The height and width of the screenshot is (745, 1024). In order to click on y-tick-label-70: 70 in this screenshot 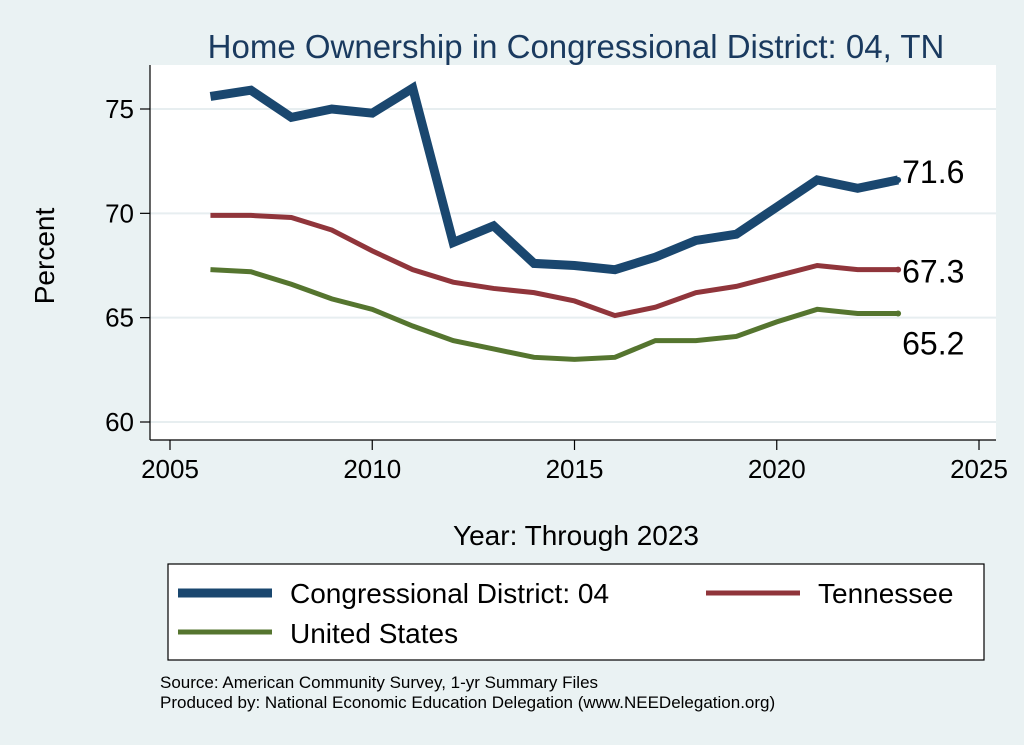, I will do `click(119, 213)`.